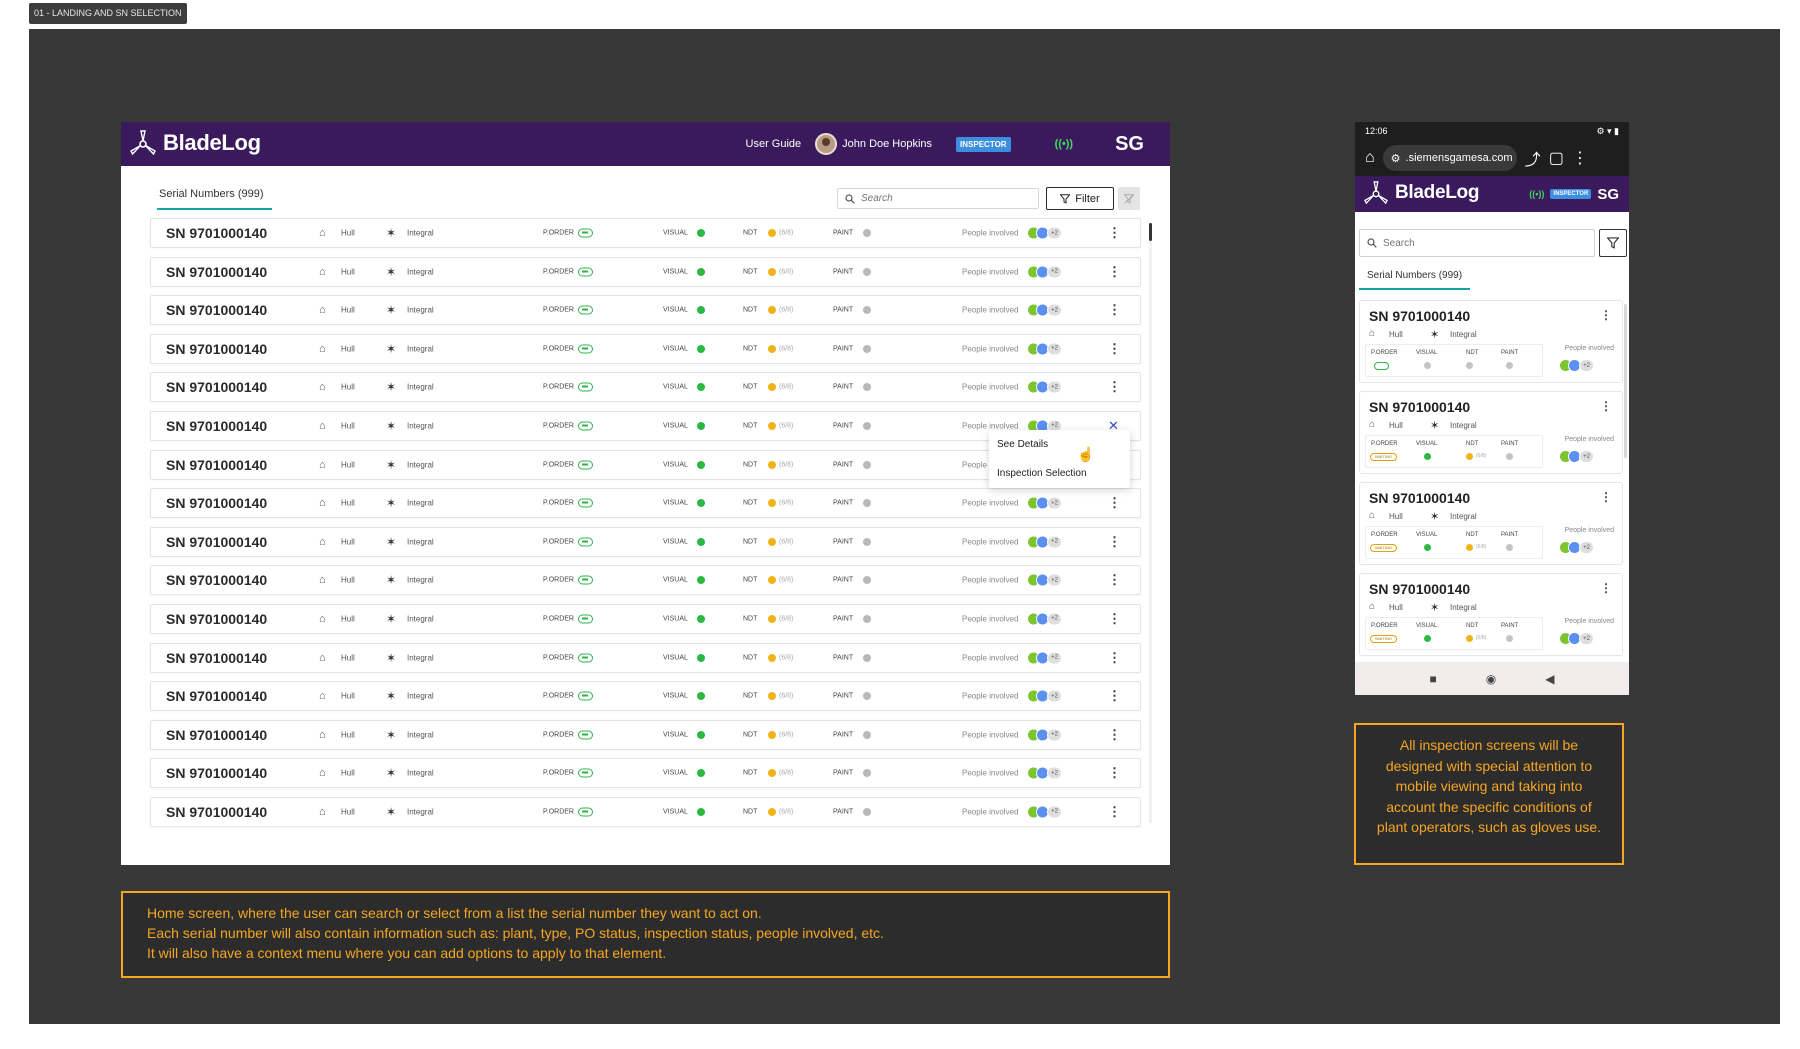 This screenshot has width=1800, height=1049. I want to click on url-bar: ⚙ .siemensgamesa.com, so click(1449, 158).